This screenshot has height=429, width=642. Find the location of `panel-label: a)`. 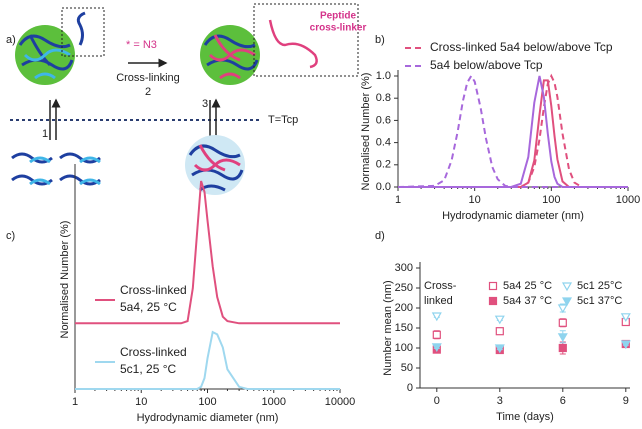

panel-label: a) is located at coordinates (11, 40).